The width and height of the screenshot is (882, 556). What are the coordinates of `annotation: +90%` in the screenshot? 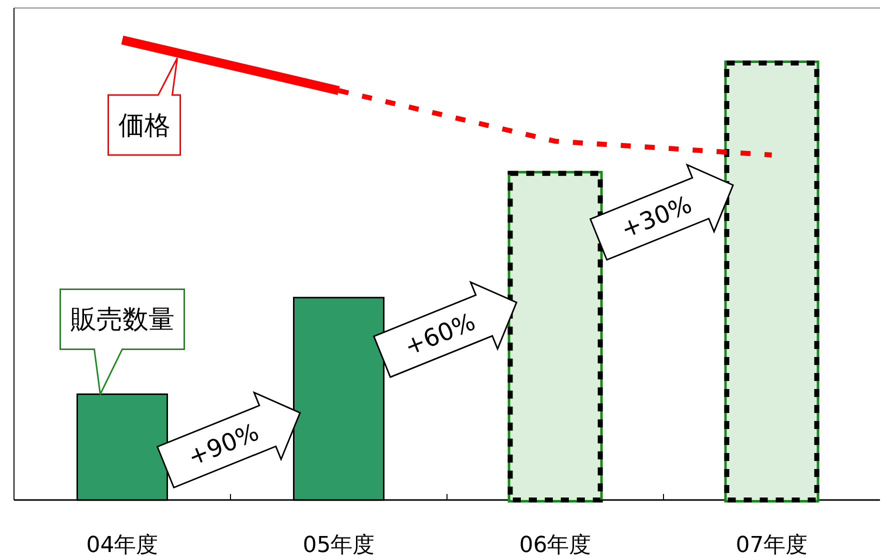 It's located at (223, 445).